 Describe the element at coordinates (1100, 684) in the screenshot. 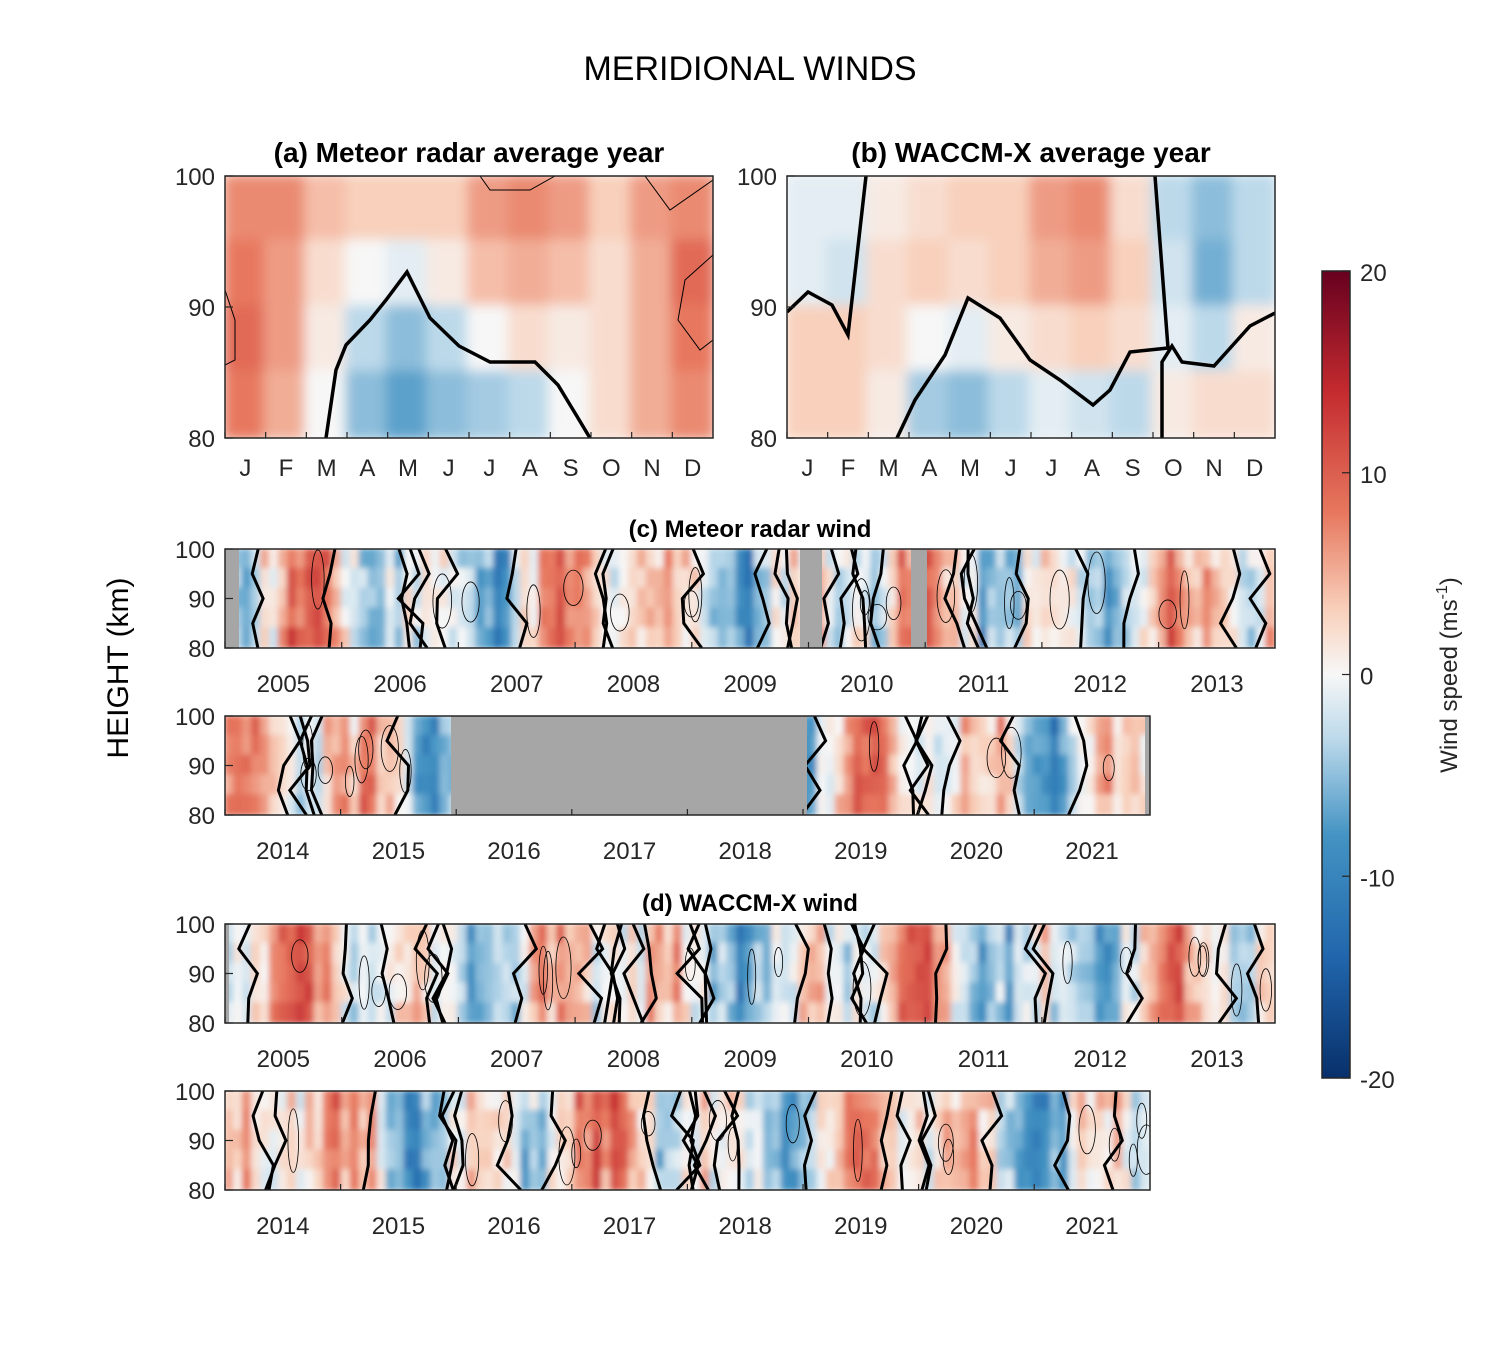

I see `panel-c1-xtick-label: 2012` at that location.